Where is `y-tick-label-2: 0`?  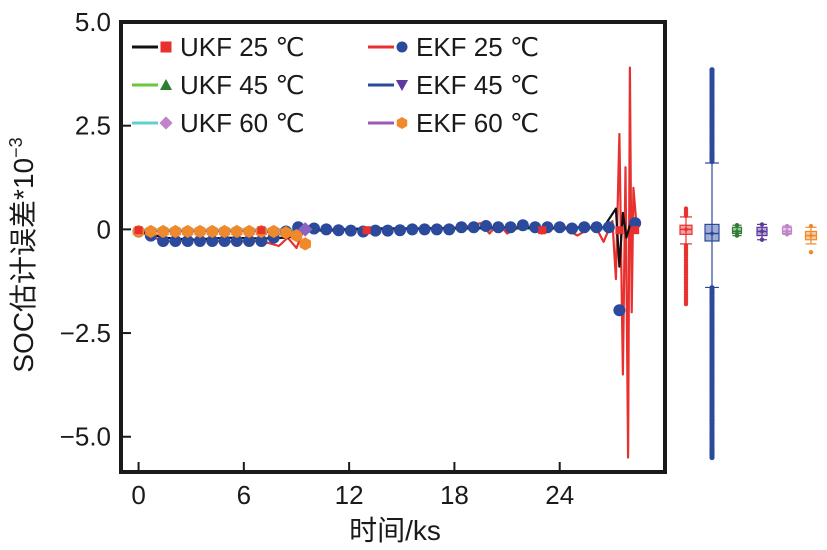
y-tick-label-2: 0 is located at coordinates (104, 229).